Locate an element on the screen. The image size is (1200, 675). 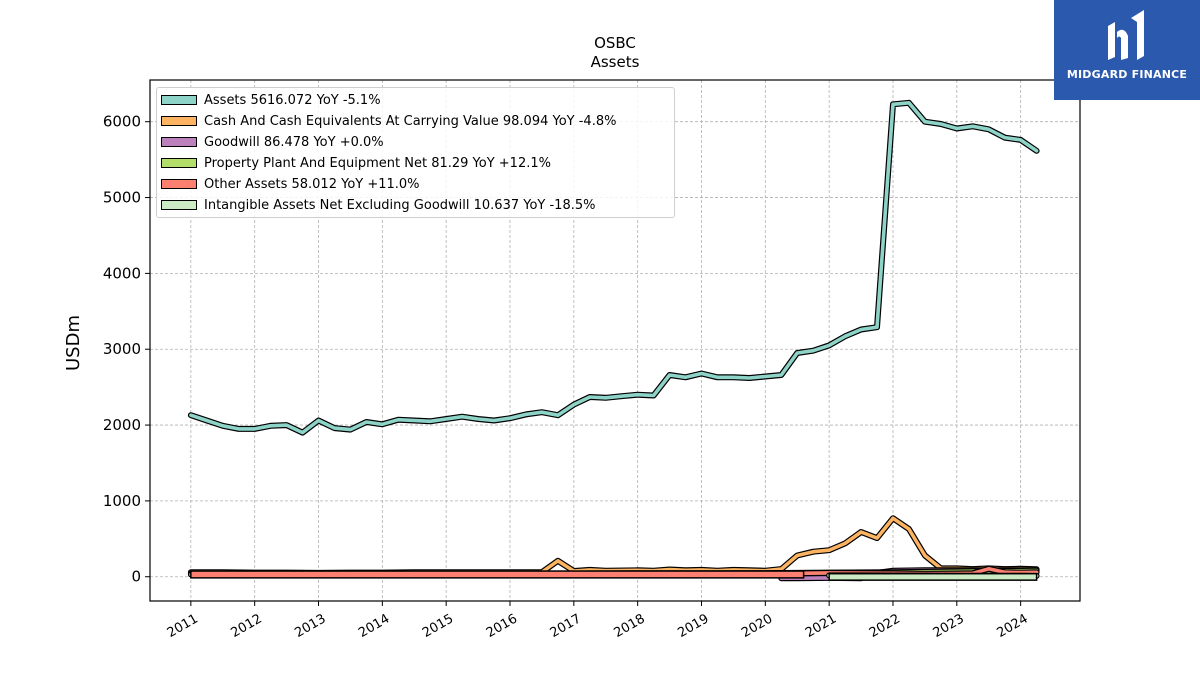
y-tick-label: 6000 is located at coordinates (122, 122).